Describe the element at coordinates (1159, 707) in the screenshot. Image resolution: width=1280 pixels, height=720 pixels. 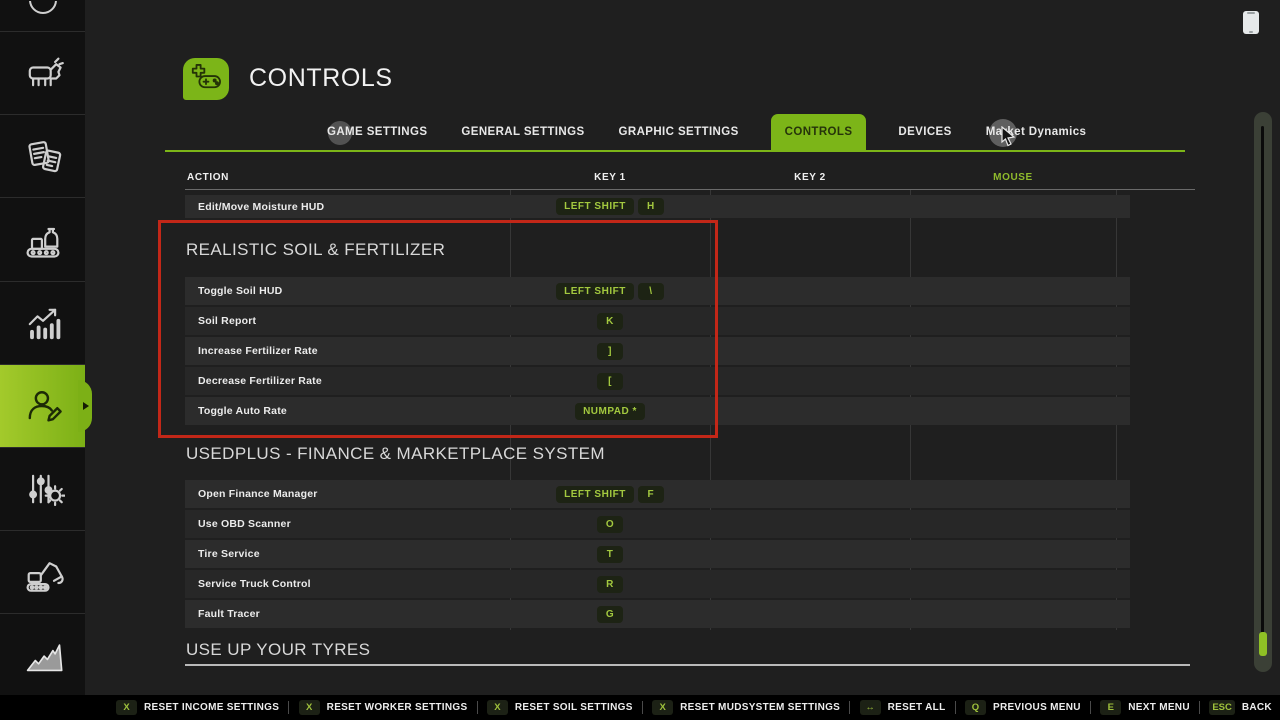
I see `button-label: NEXT MENU` at that location.